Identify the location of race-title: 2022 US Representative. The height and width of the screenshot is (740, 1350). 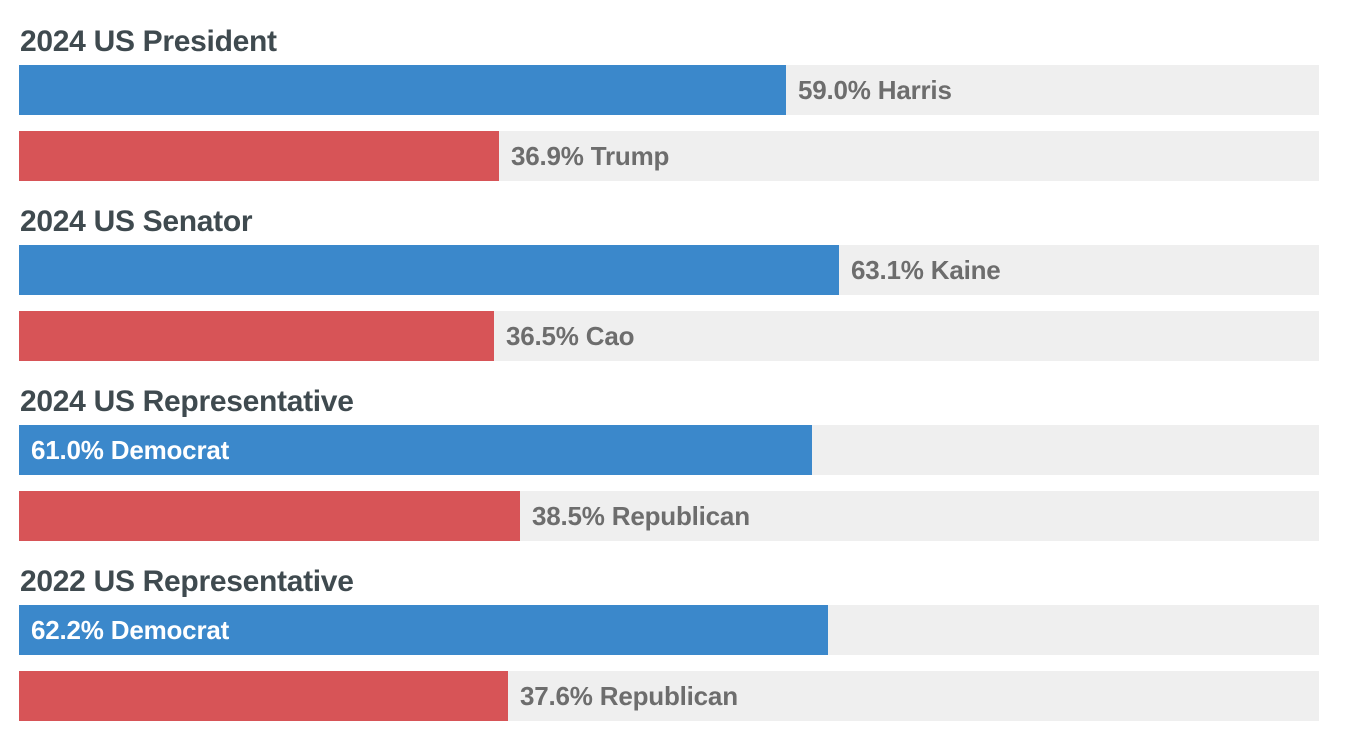
(187, 581).